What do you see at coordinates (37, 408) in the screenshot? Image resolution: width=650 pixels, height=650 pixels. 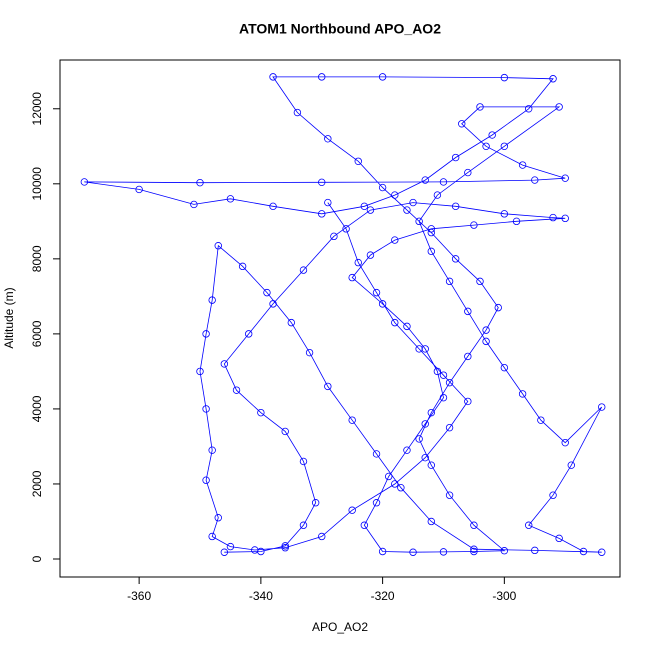 I see `y-tick-label: 4000` at bounding box center [37, 408].